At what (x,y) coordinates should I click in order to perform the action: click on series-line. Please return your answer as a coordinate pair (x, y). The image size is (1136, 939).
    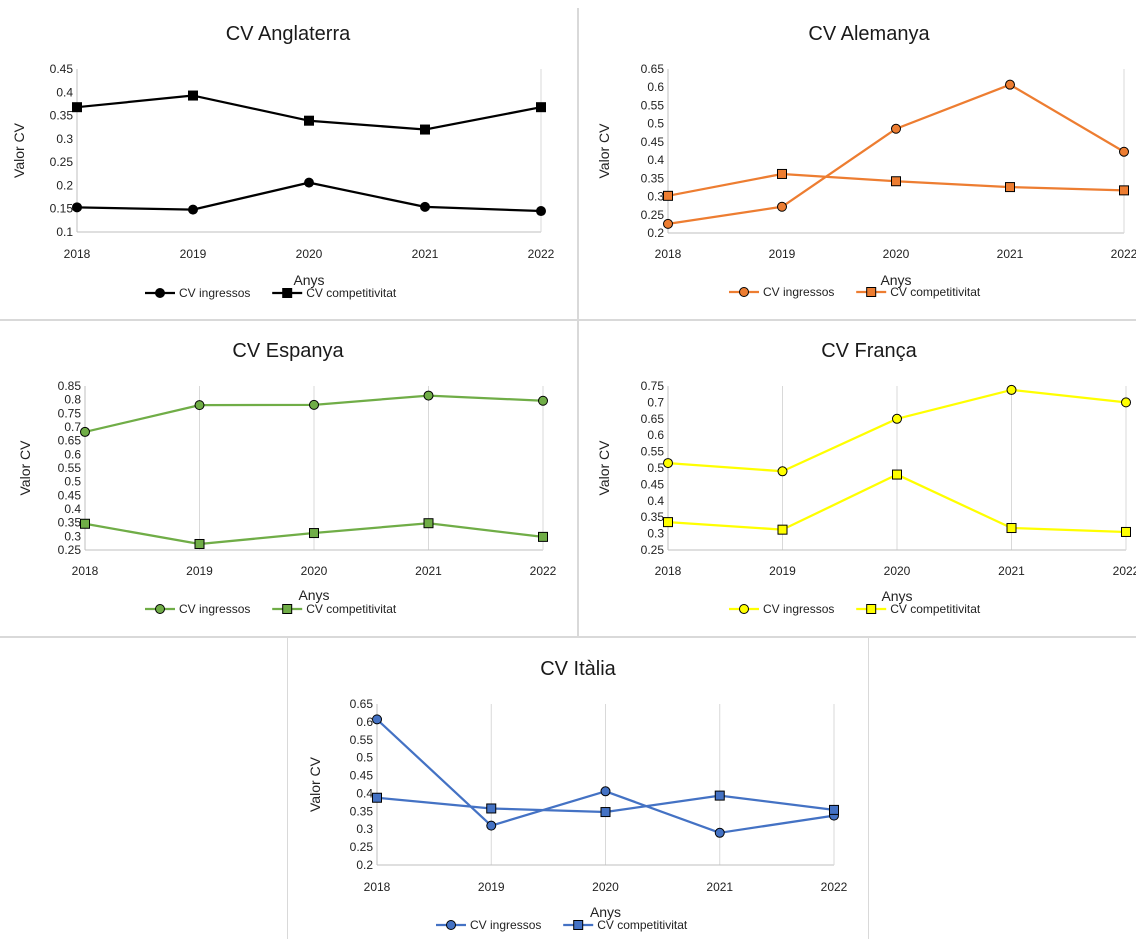
    Looking at the image, I should click on (896, 154).